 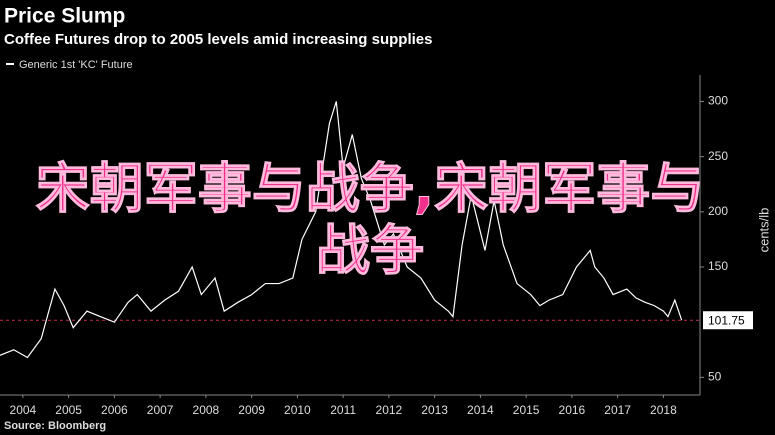 What do you see at coordinates (76, 65) in the screenshot?
I see `legend-label: Generic 1st 'KC' Future` at bounding box center [76, 65].